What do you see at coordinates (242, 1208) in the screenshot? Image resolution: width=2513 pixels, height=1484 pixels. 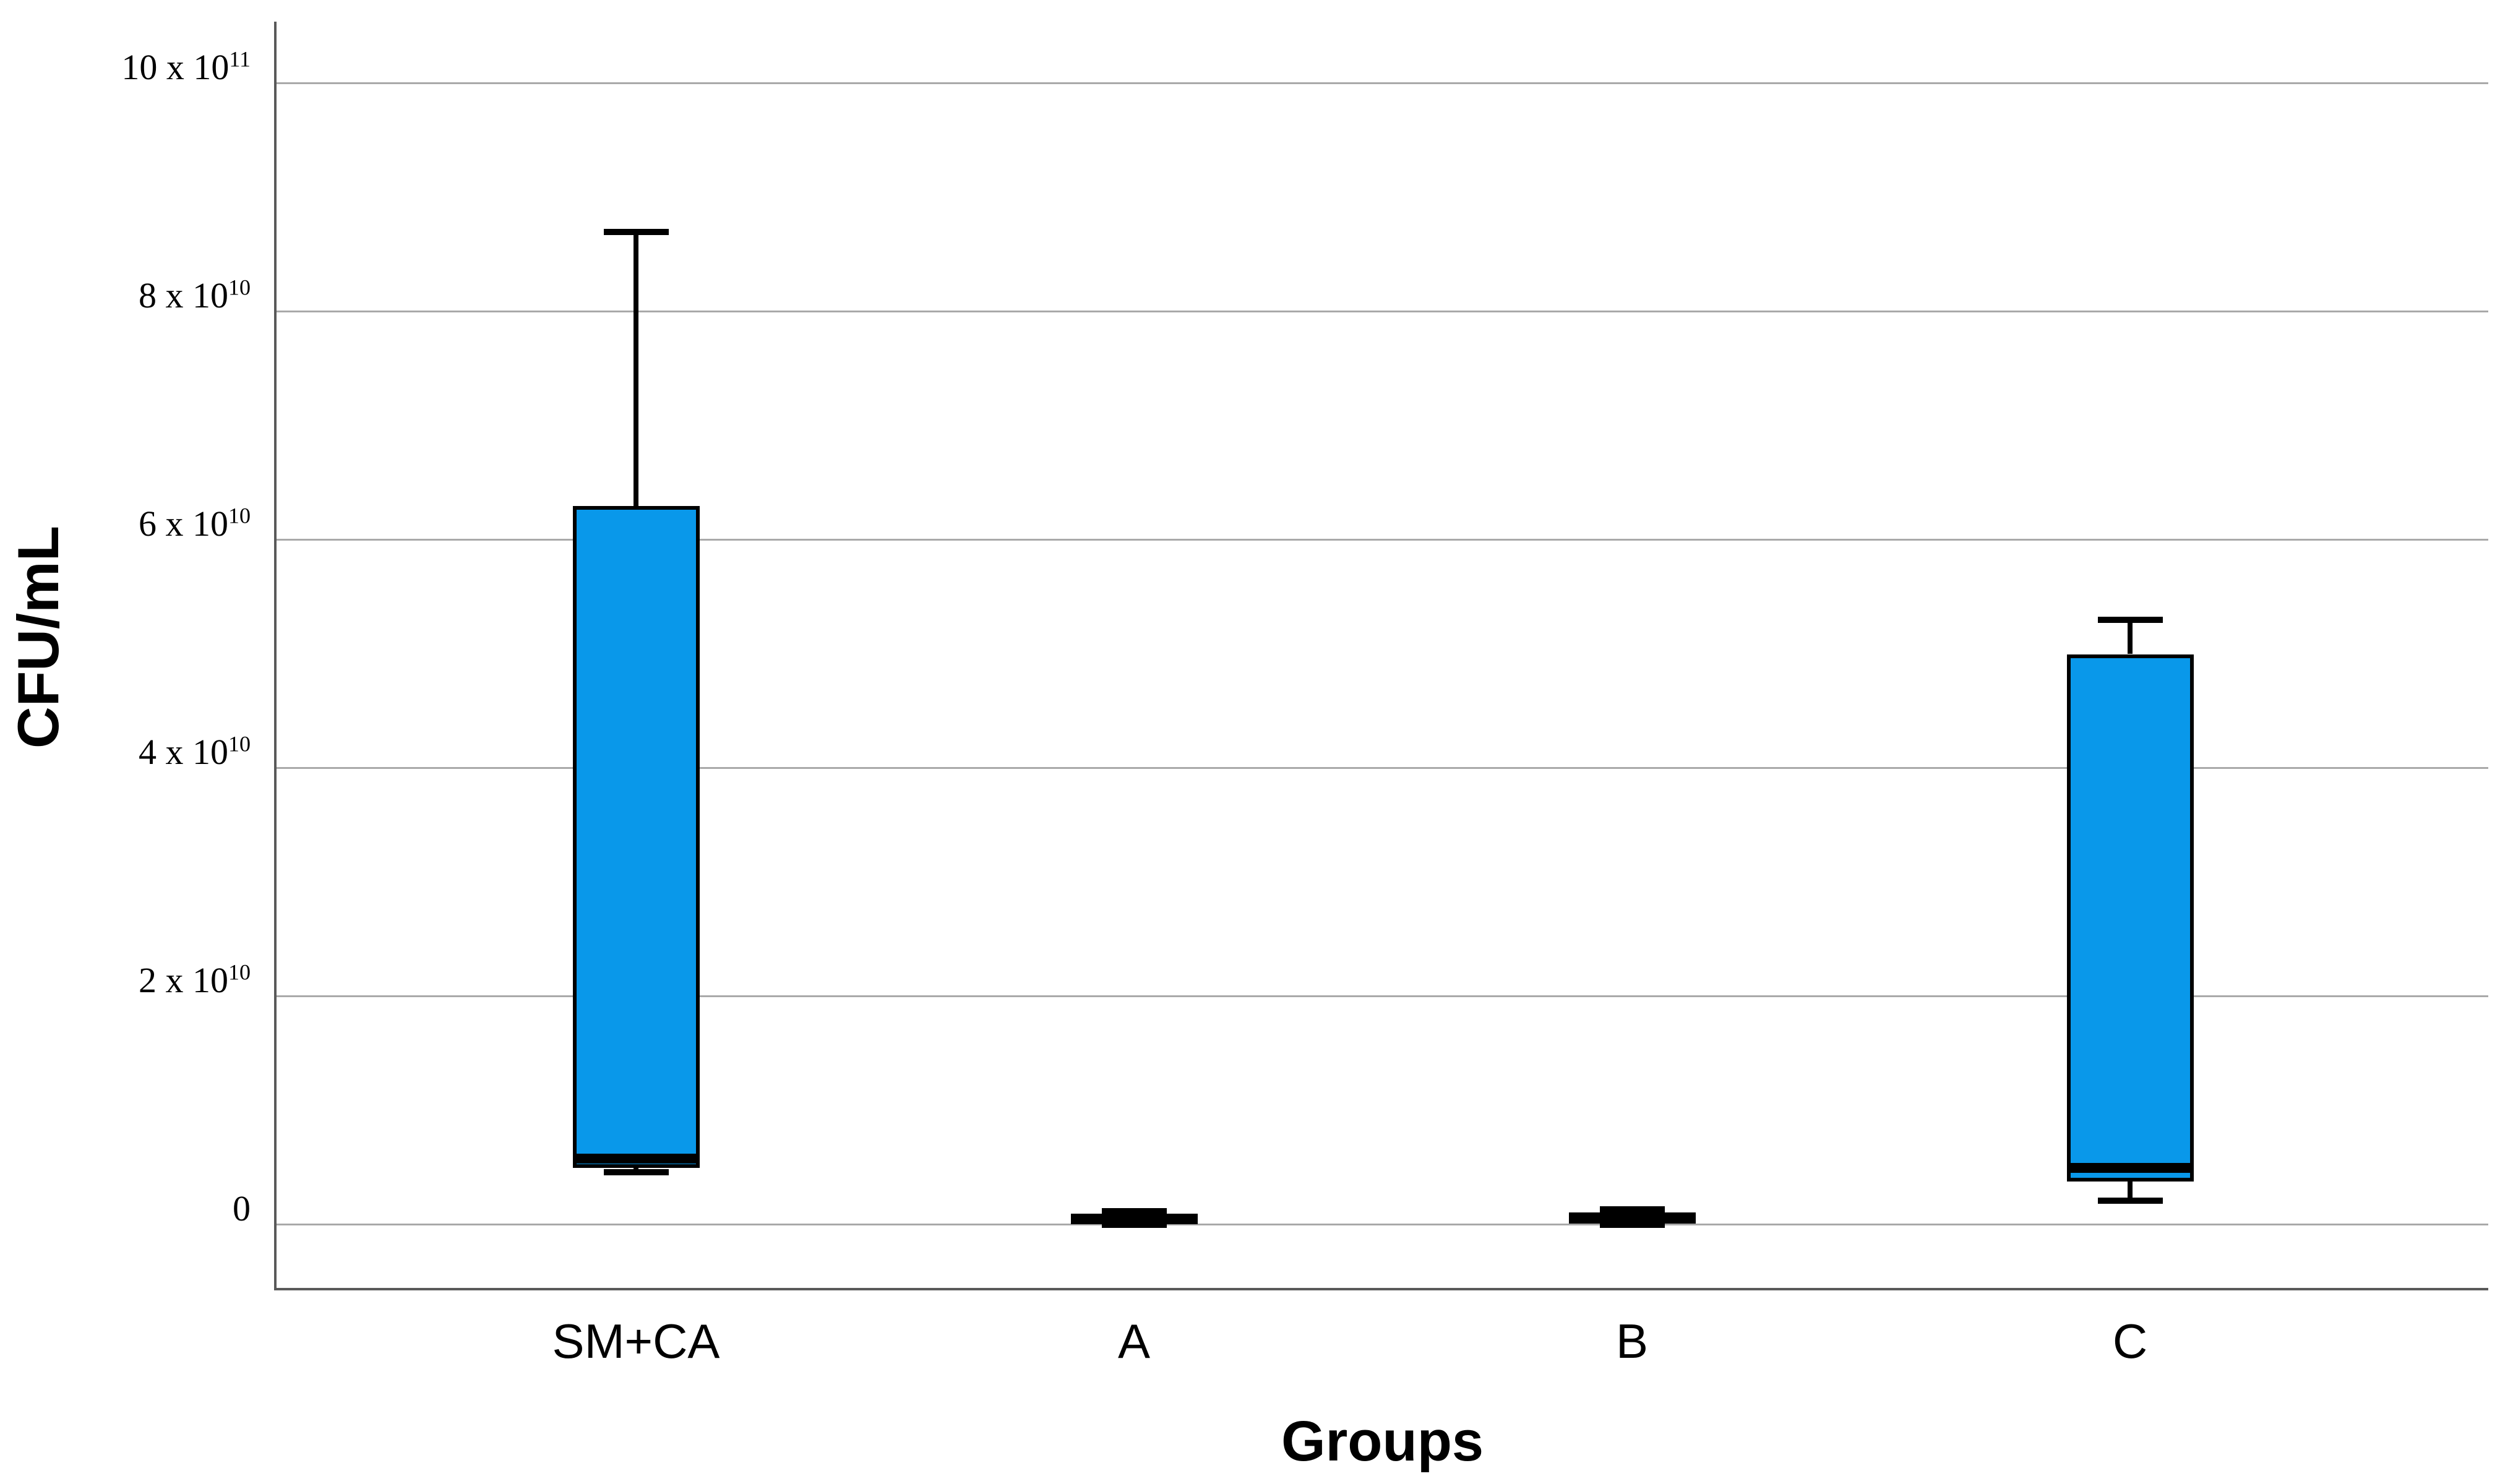 I see `y-tick-label: 0` at bounding box center [242, 1208].